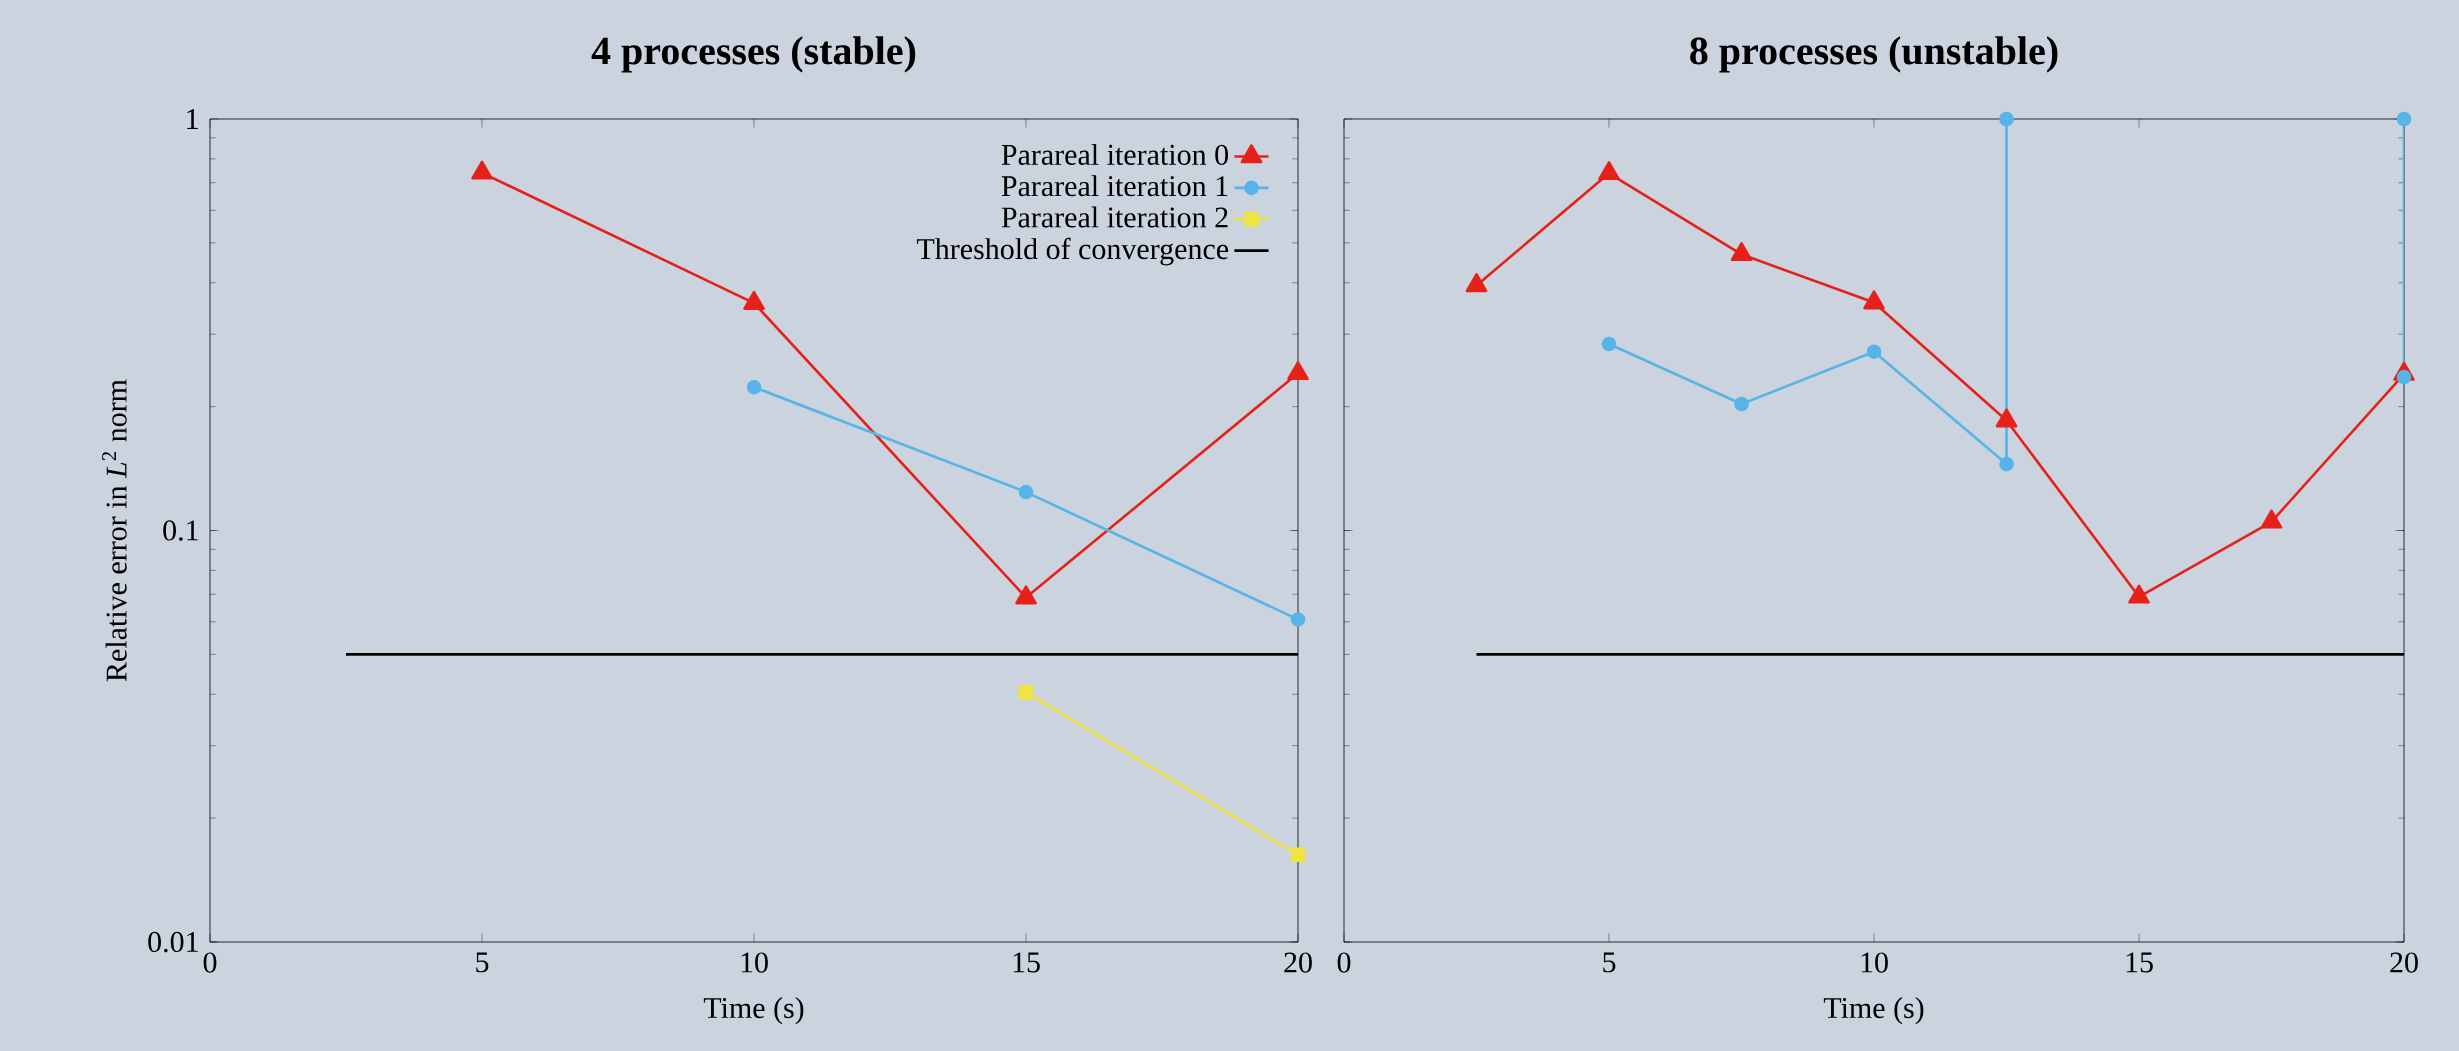 Image resolution: width=2459 pixels, height=1051 pixels. I want to click on y-tick-label: 1, so click(192, 119).